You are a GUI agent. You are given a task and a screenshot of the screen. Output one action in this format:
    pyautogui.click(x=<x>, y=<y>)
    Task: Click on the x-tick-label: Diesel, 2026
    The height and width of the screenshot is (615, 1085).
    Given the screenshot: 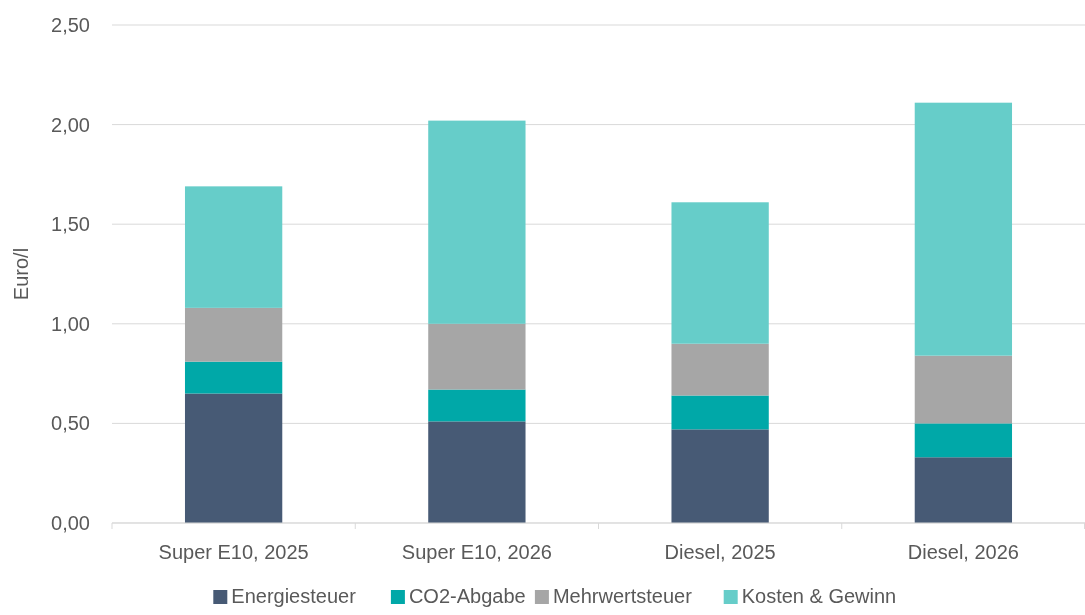 What is the action you would take?
    pyautogui.click(x=963, y=552)
    